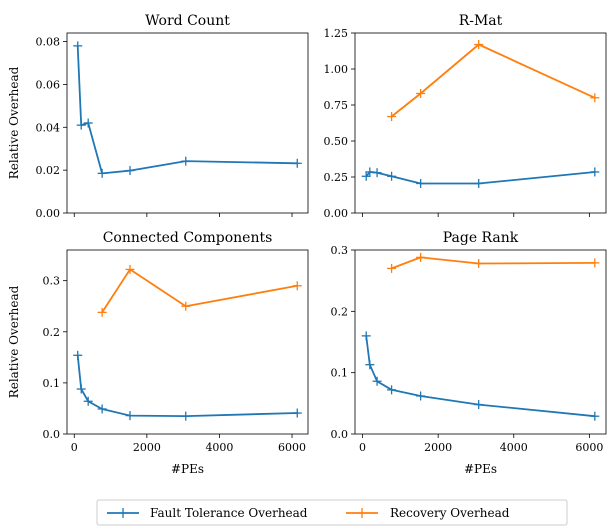  I want to click on legend-entry-fault-tolerance: Fault Tolerance Overhead, so click(207, 513).